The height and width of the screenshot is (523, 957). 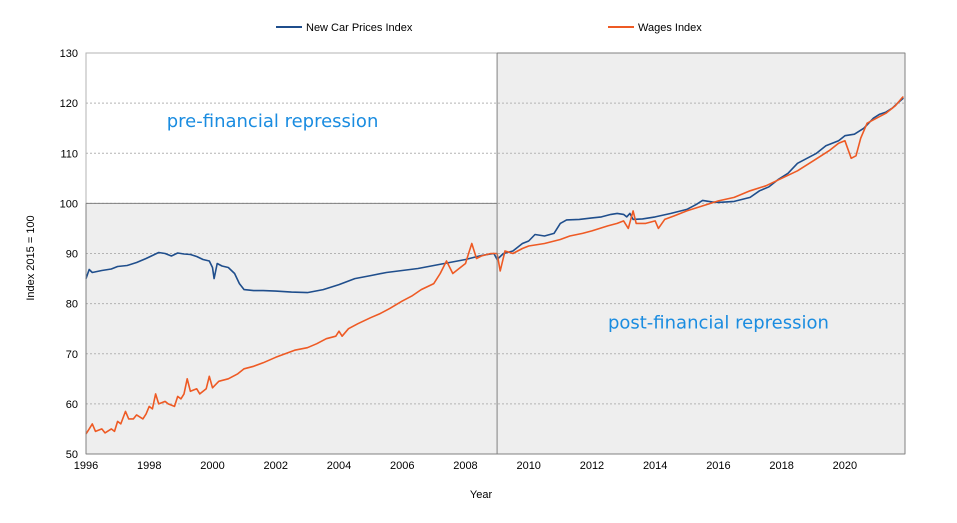 I want to click on y-tick-label: 70, so click(x=72, y=355).